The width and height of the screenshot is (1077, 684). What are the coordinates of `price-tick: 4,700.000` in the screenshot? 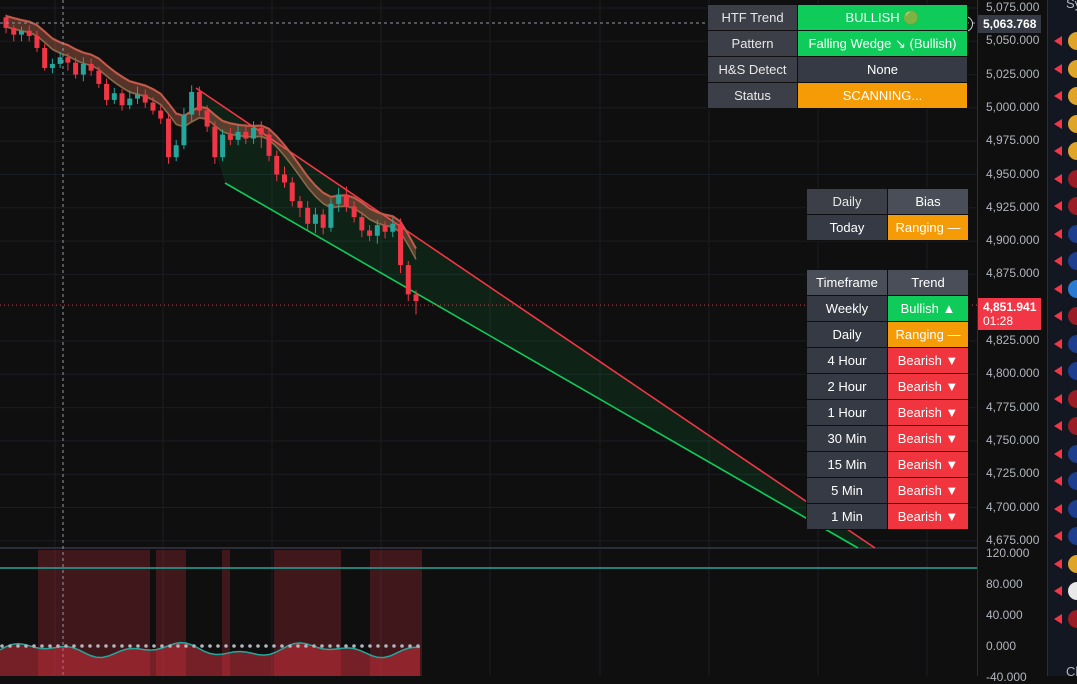 It's located at (1013, 506).